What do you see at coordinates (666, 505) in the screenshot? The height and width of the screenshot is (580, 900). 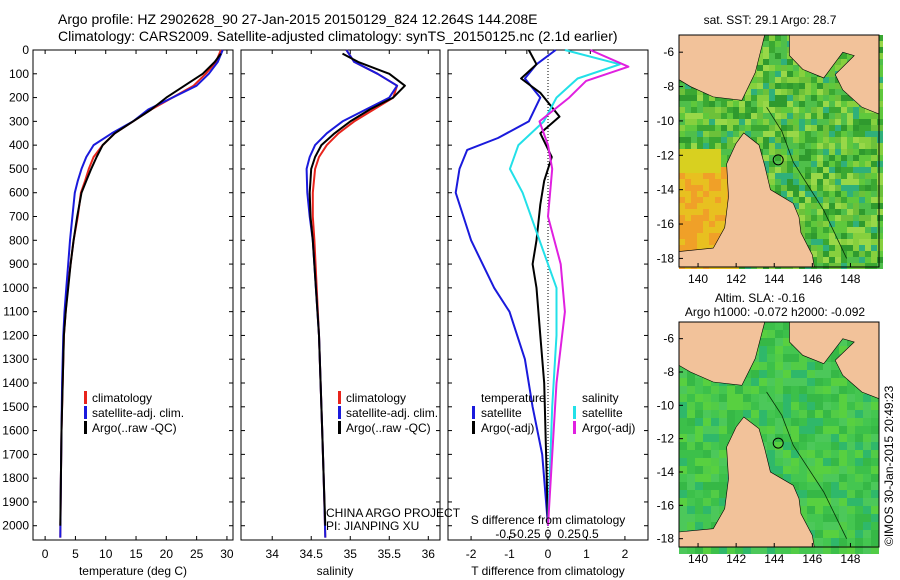 I see `map-y-tick-label: -16` at bounding box center [666, 505].